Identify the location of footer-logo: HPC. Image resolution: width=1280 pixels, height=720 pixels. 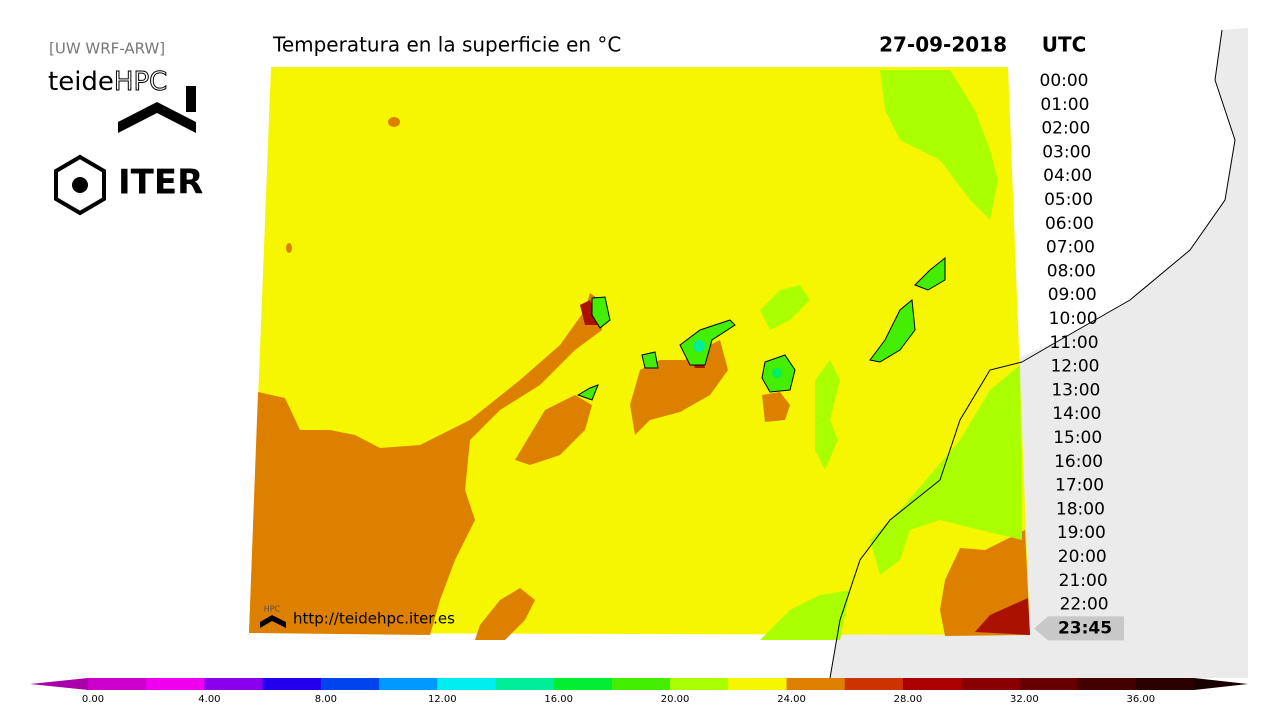
(273, 616).